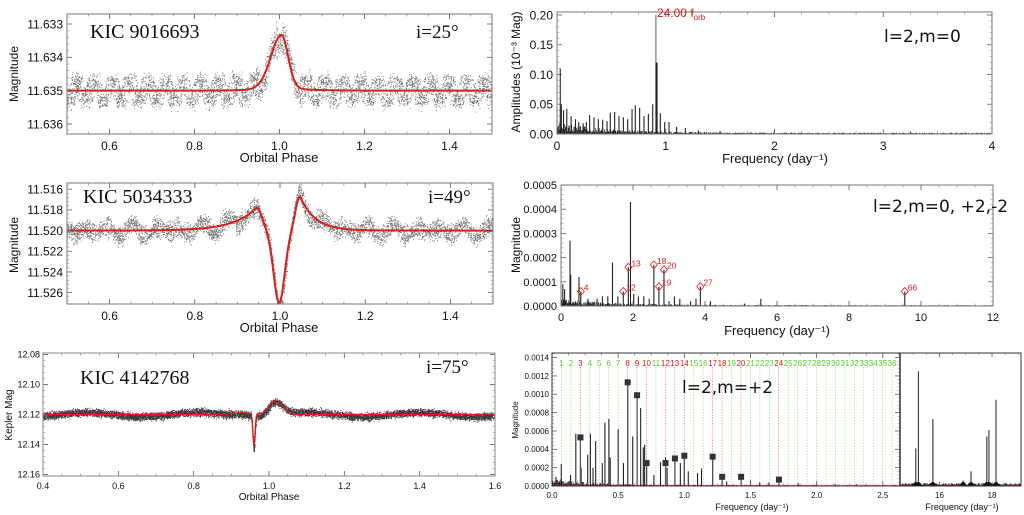 This screenshot has width=1024, height=515. Describe the element at coordinates (788, 363) in the screenshot. I see `ps3-harmonic-label: 25` at that location.